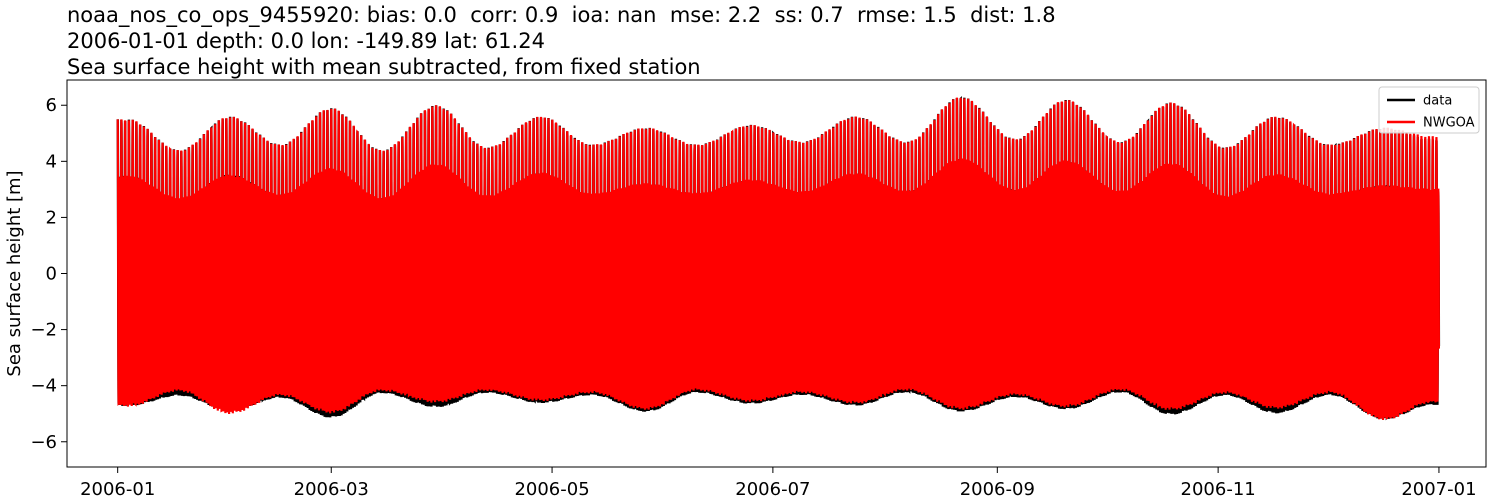  What do you see at coordinates (51, 105) in the screenshot?
I see `y-tick-label: 6` at bounding box center [51, 105].